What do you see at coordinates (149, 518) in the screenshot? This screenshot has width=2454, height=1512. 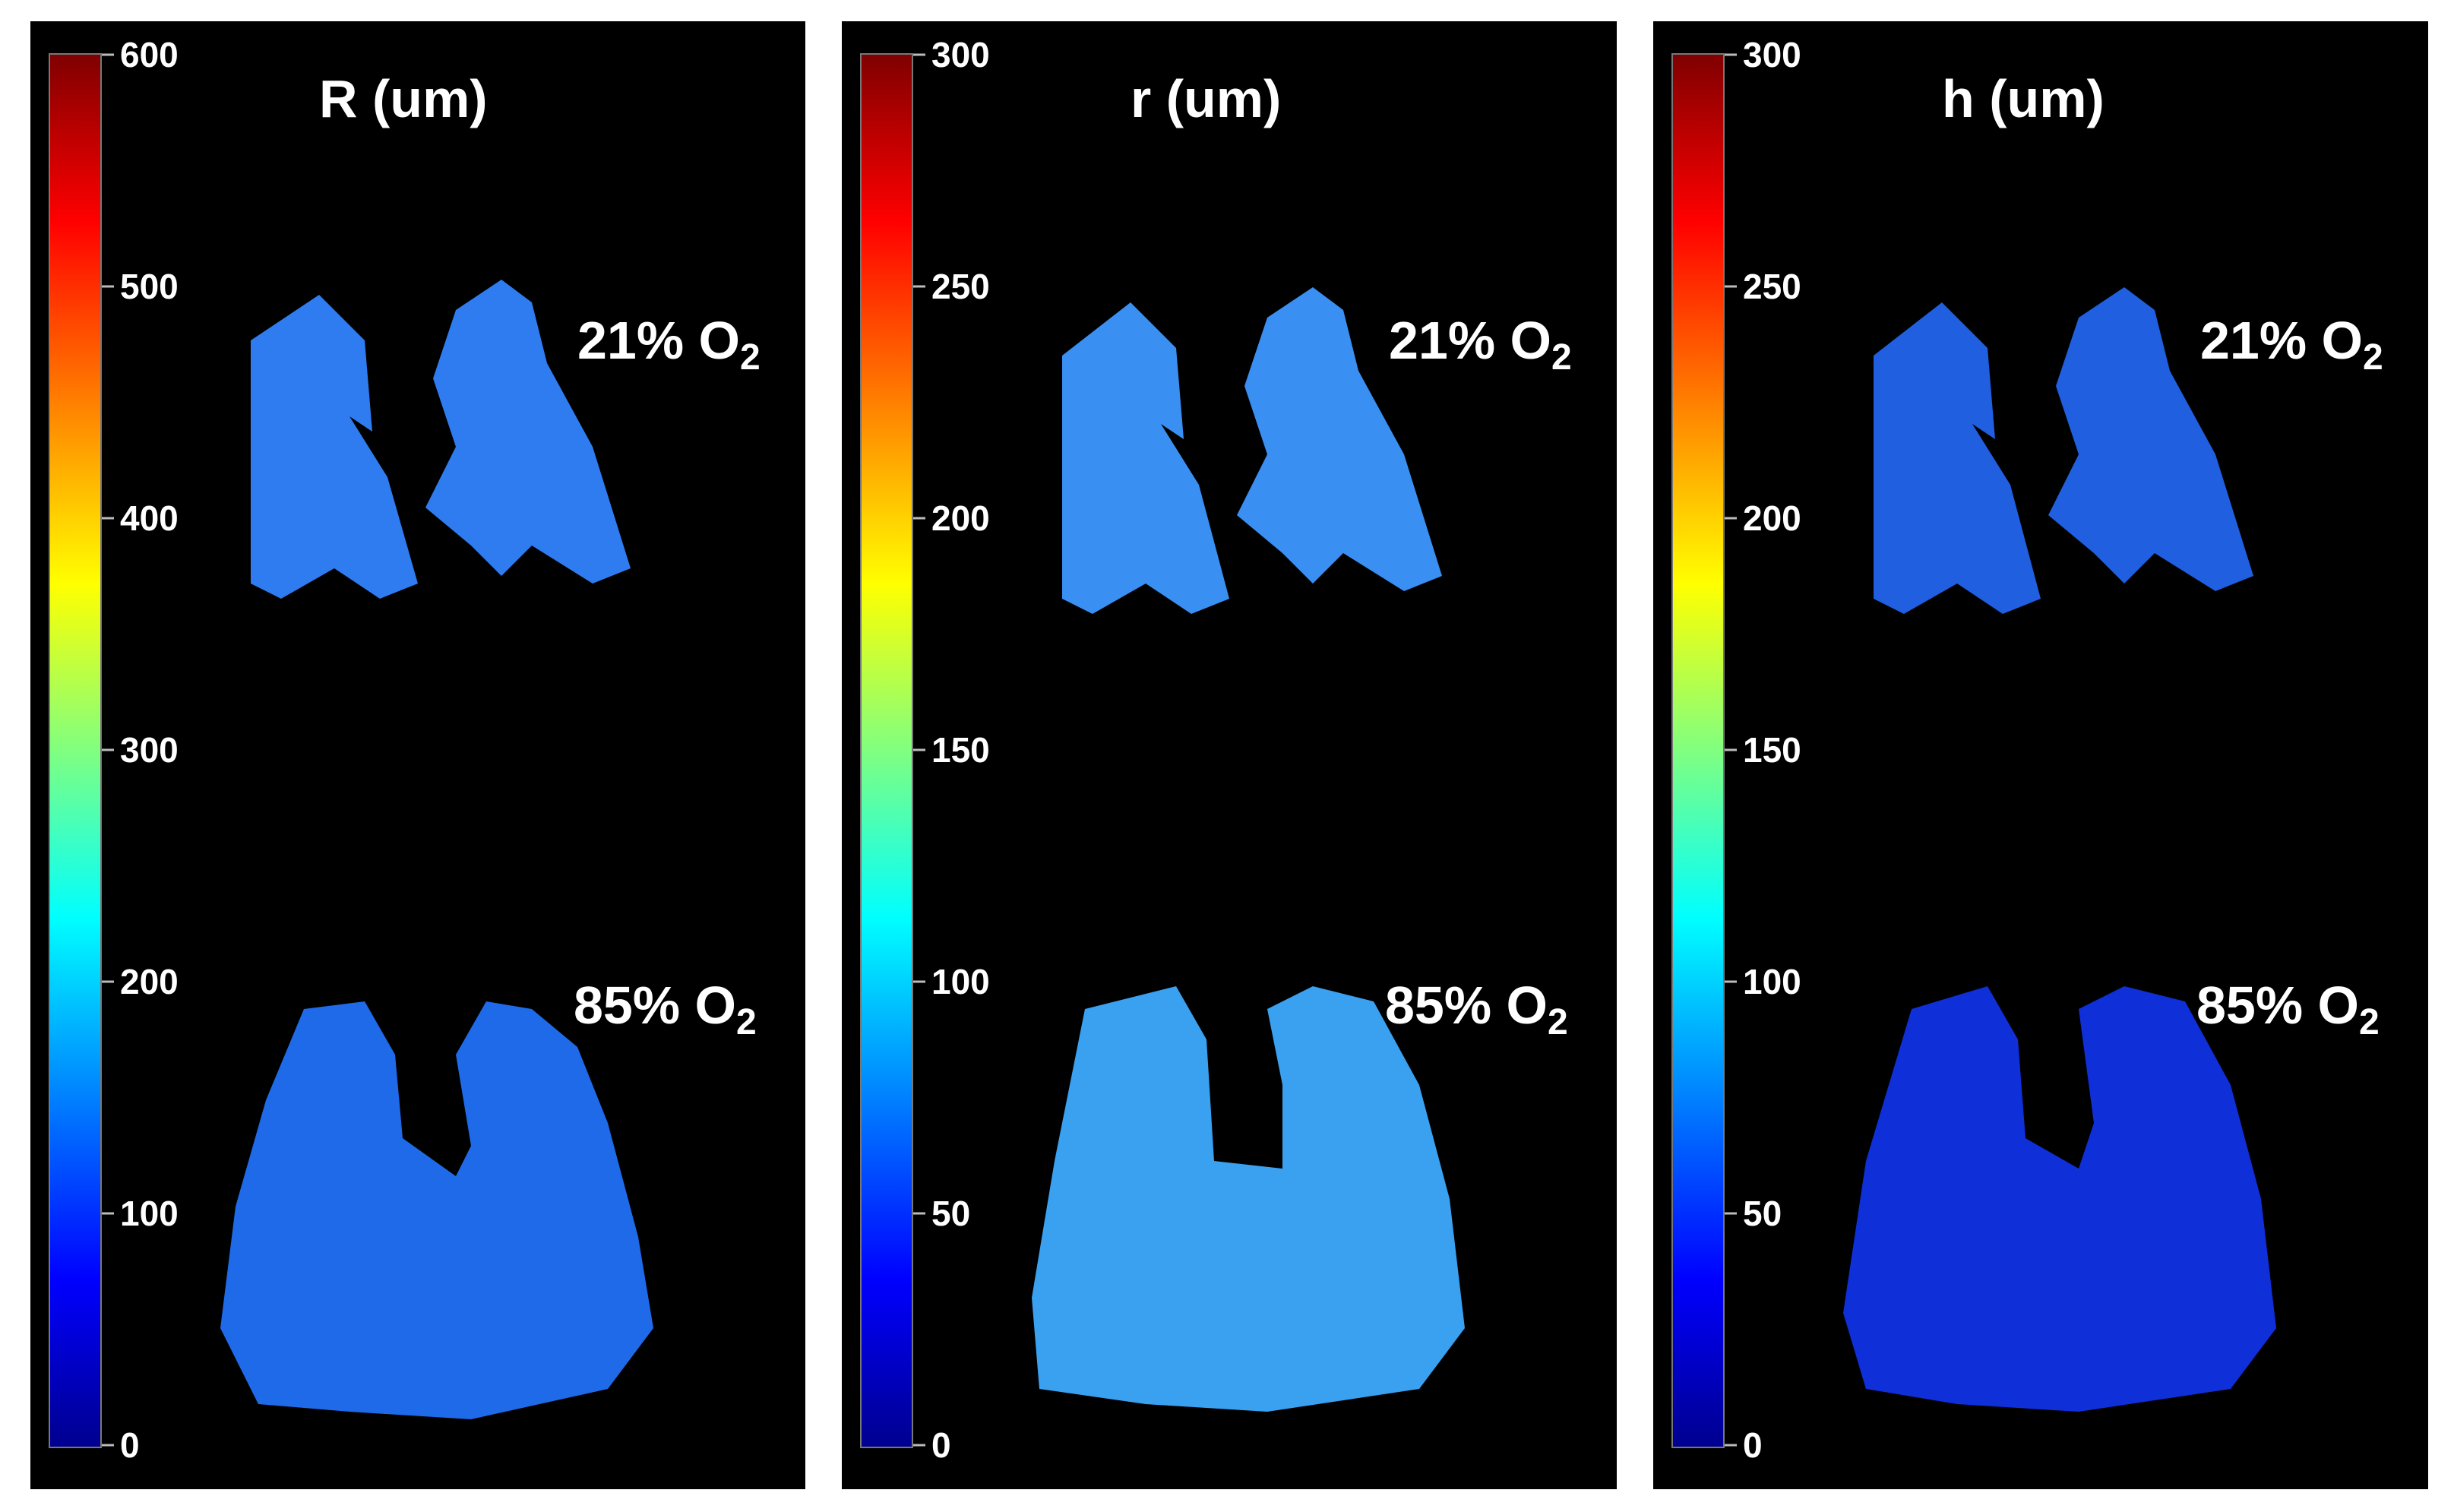 I see `tick-label: 400` at bounding box center [149, 518].